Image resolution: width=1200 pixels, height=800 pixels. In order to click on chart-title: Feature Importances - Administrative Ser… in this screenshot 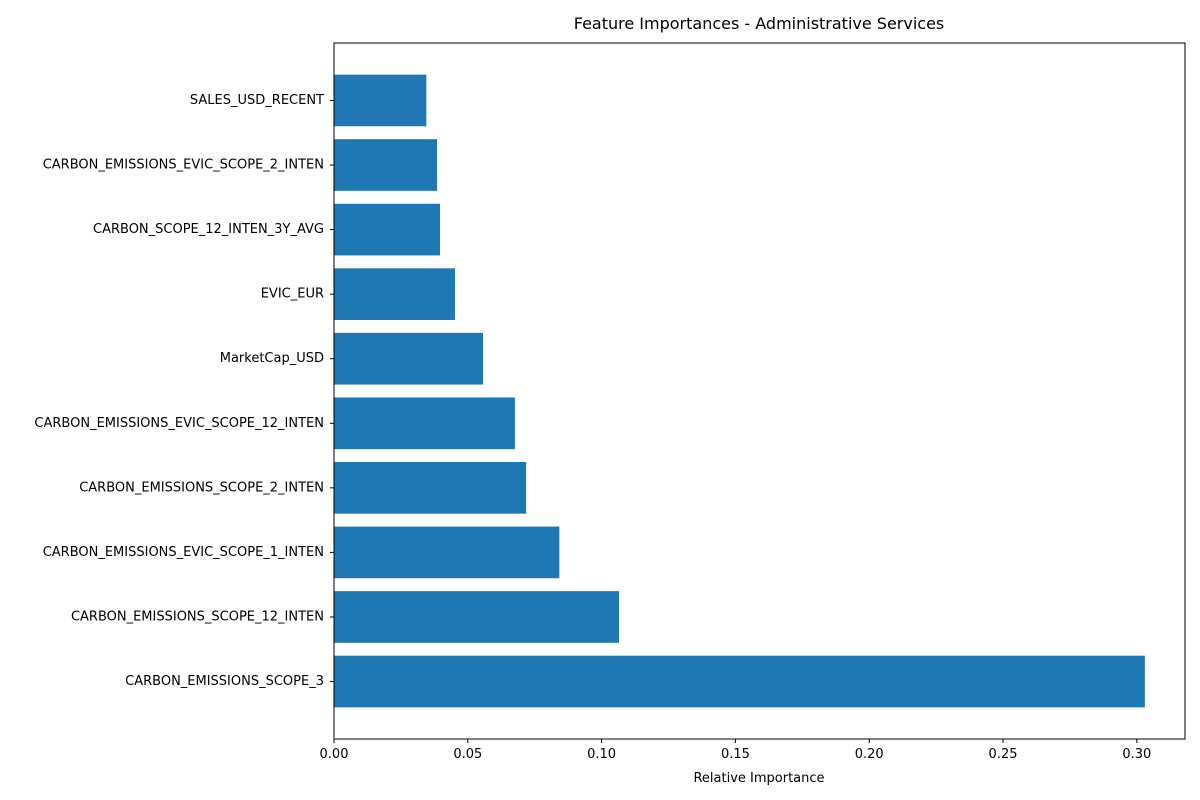, I will do `click(759, 23)`.